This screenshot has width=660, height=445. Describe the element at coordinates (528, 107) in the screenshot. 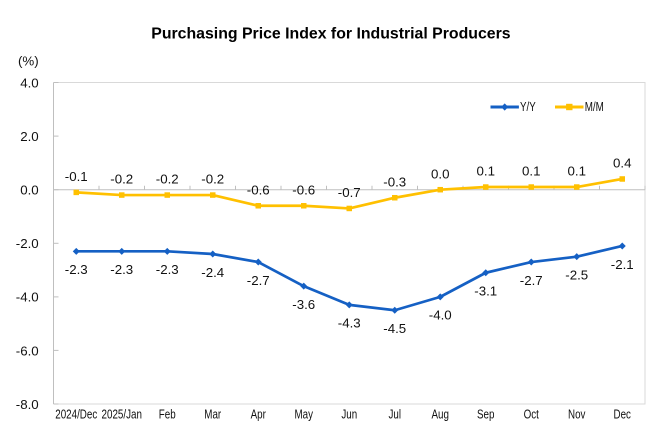

I see `svg-text: Y/Y` at that location.